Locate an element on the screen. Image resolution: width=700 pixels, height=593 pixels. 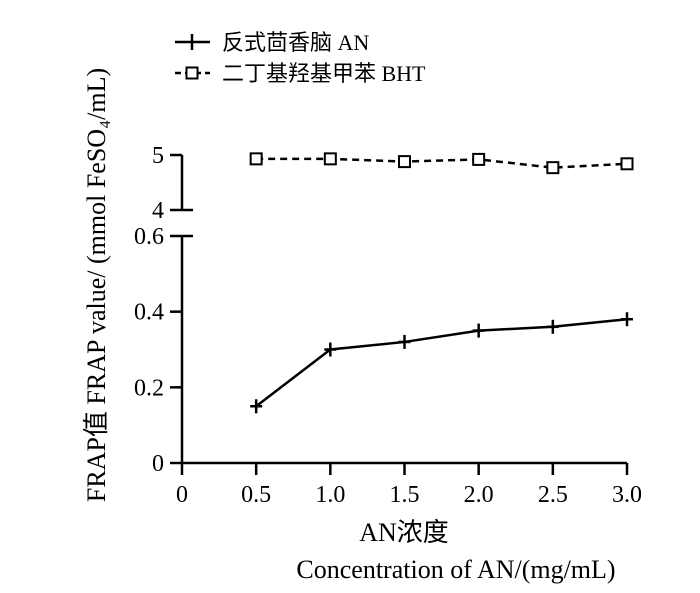
y-tick-label: 0 is located at coordinates (158, 464).